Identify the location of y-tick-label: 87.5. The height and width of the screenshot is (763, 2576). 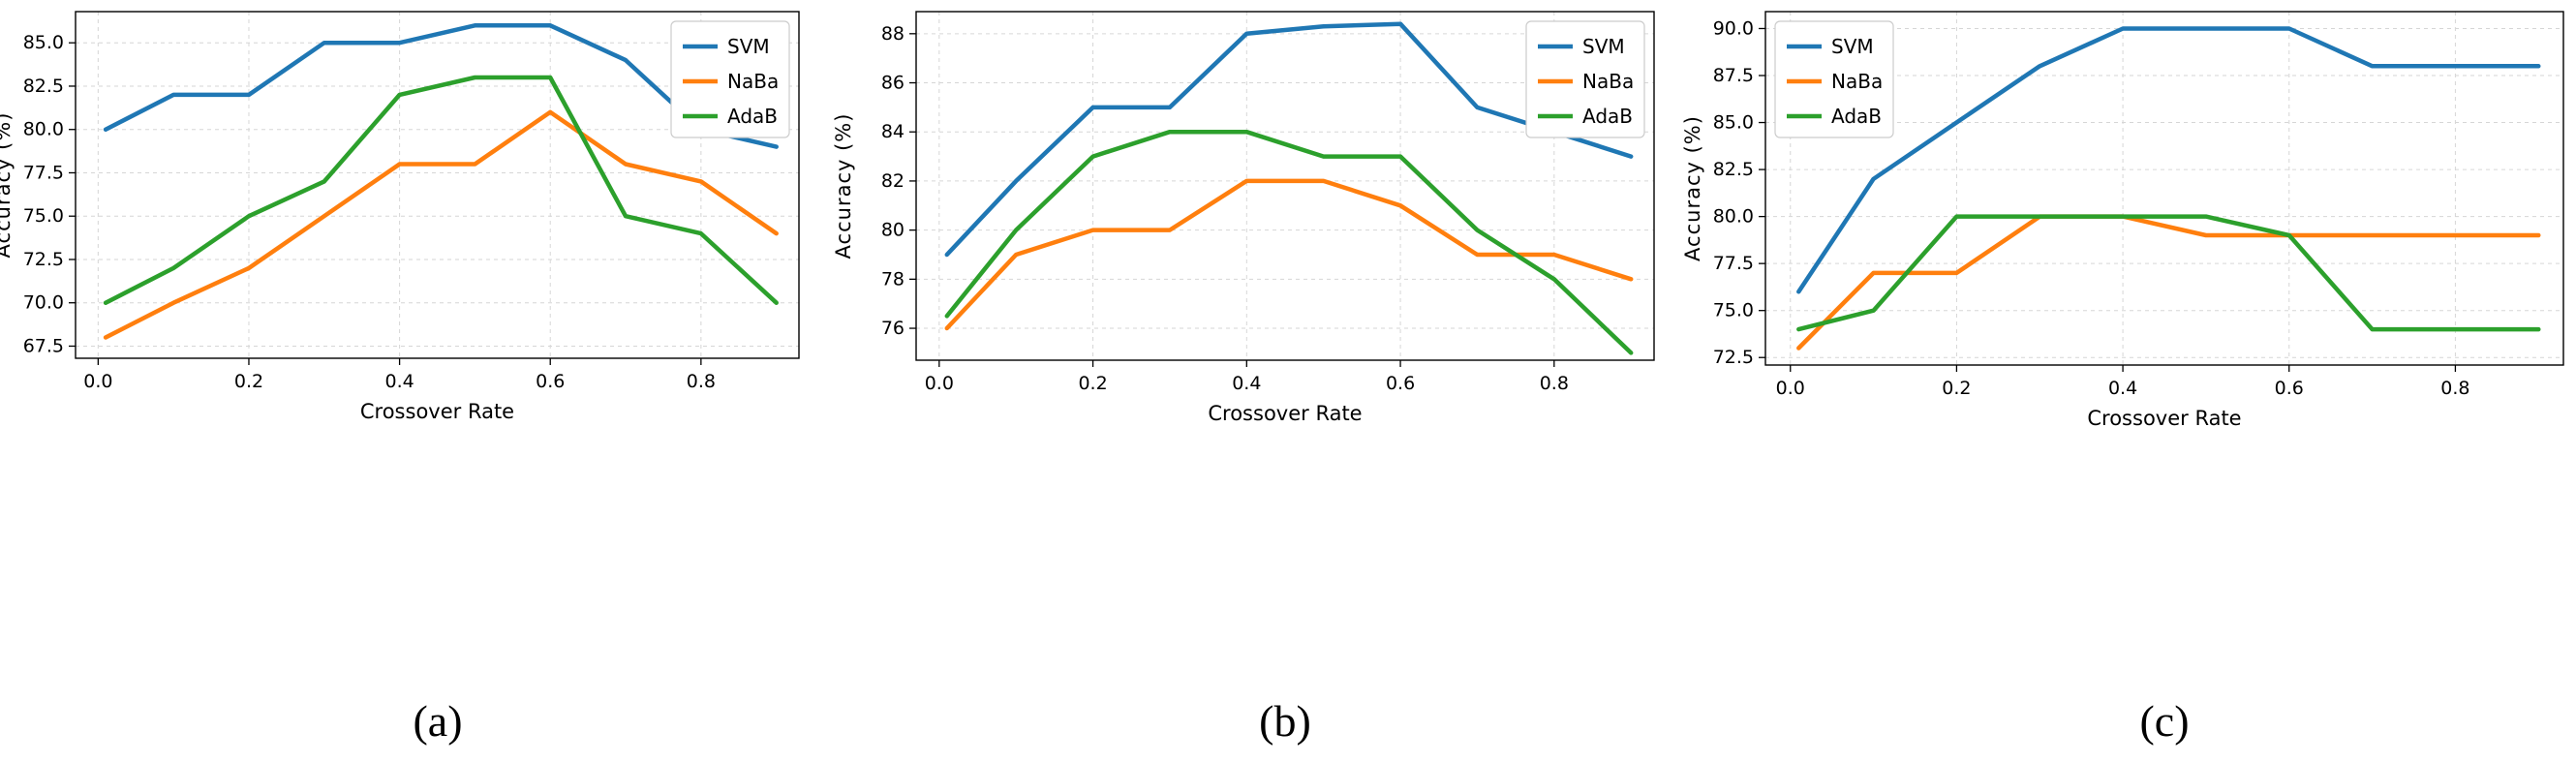
(1733, 75).